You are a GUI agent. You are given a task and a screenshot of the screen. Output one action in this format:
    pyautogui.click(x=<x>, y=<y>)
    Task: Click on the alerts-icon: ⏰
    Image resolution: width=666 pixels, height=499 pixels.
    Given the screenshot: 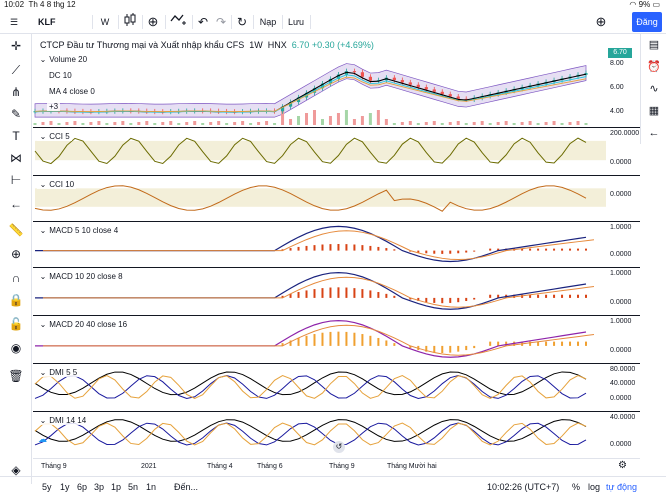 What is the action you would take?
    pyautogui.click(x=654, y=67)
    